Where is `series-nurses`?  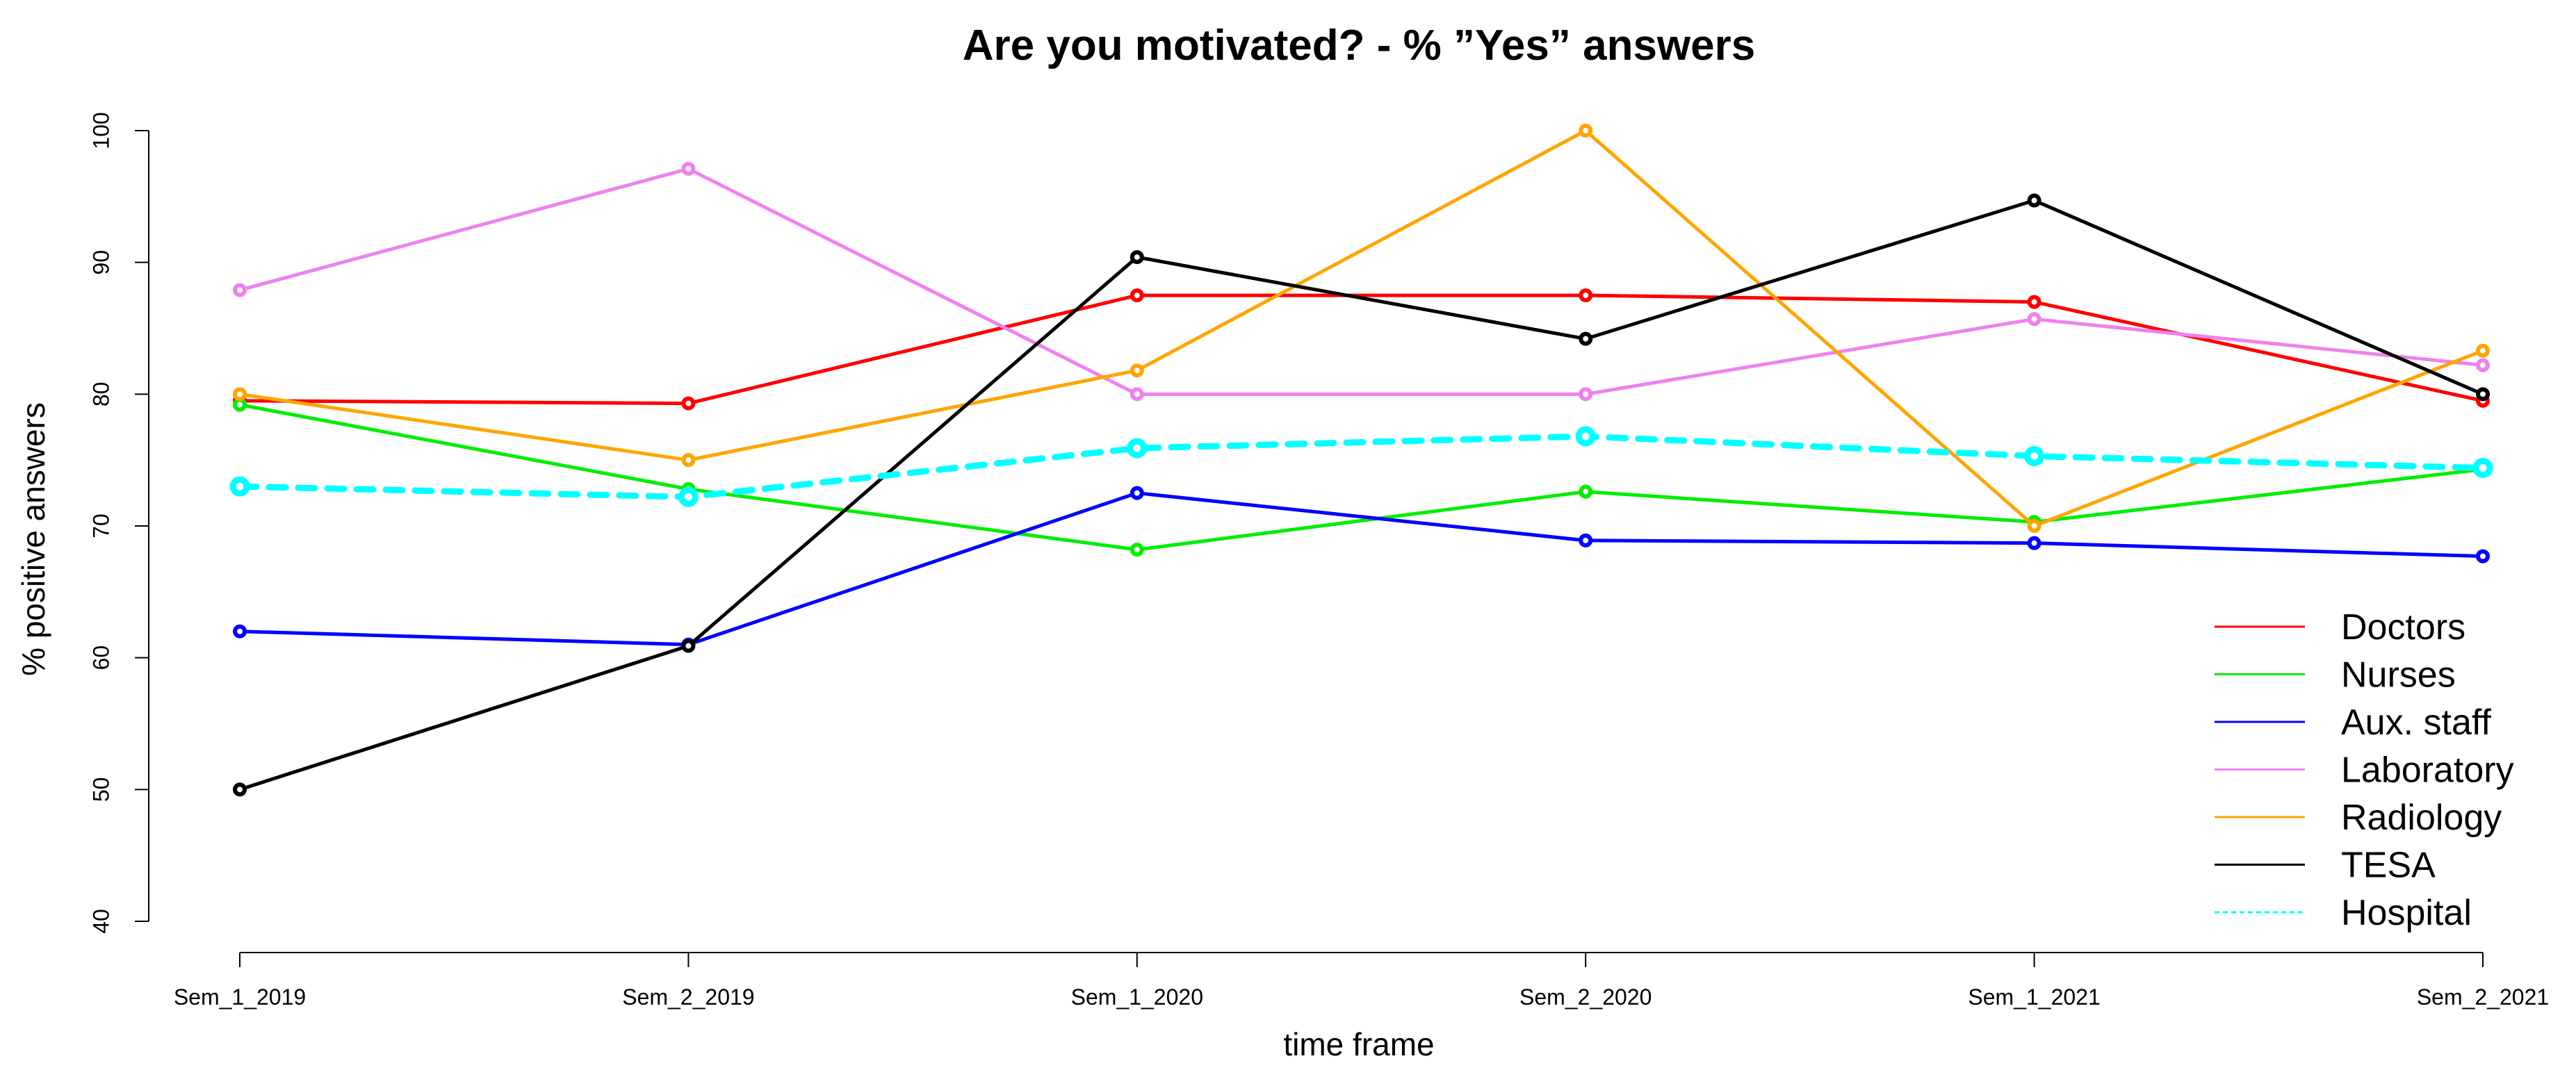 series-nurses is located at coordinates (1361, 477).